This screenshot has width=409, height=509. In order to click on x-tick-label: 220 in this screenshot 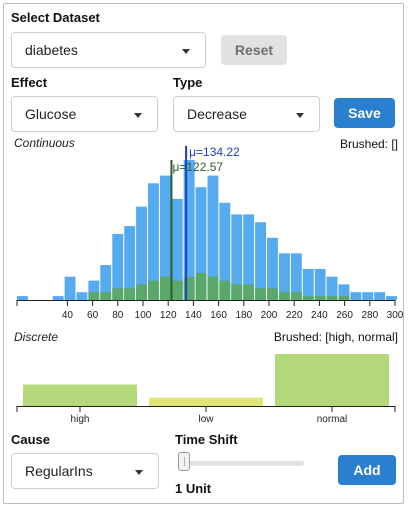, I will do `click(294, 315)`.